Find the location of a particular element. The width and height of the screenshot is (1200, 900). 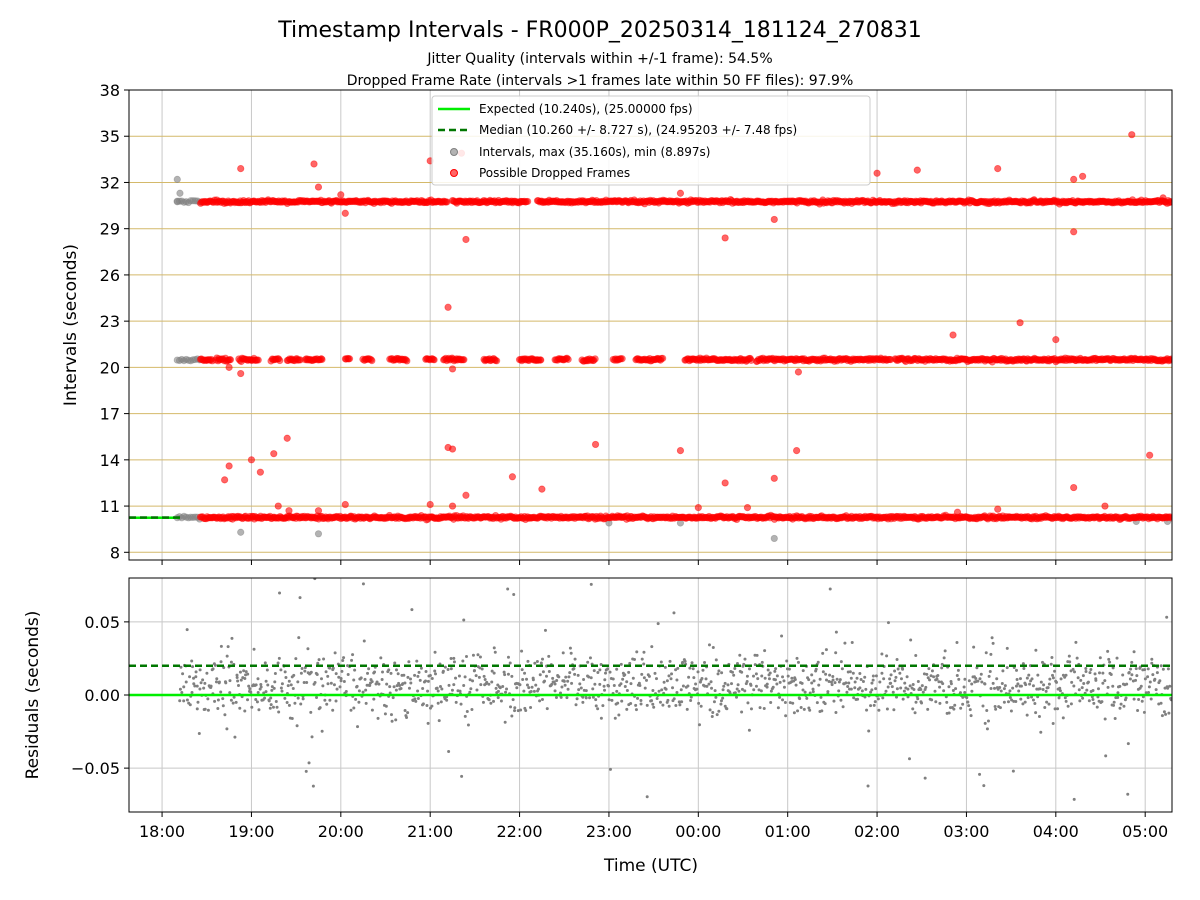

legend-intervals-label: Intervals, max (35.160s), min (8.897s) is located at coordinates (594, 152).